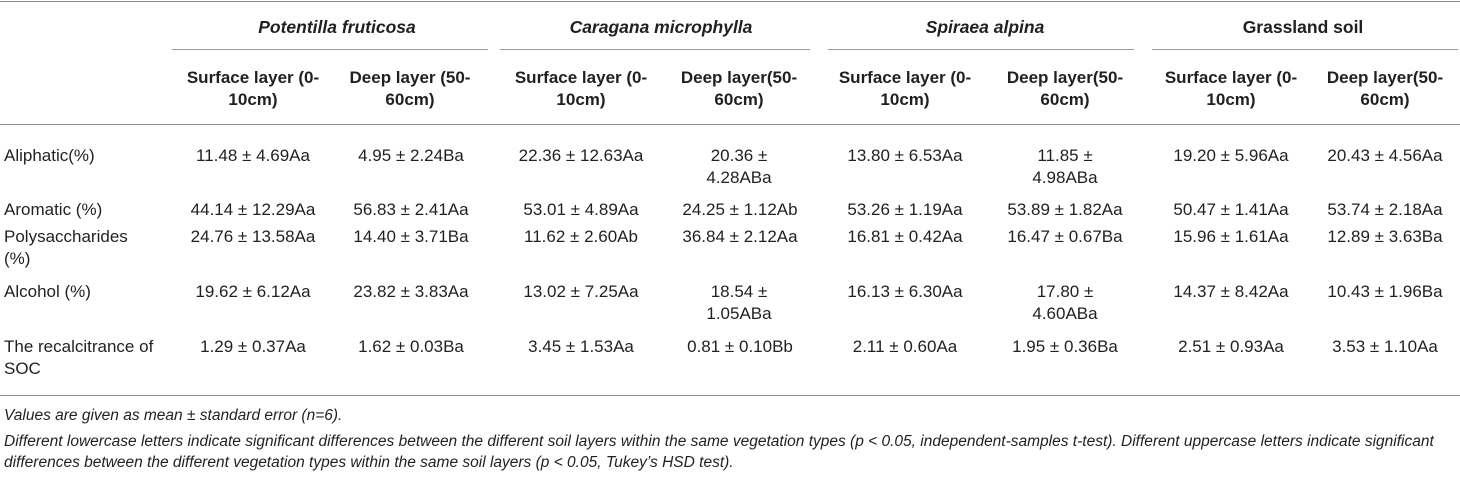 The height and width of the screenshot is (480, 1460). Describe the element at coordinates (411, 236) in the screenshot. I see `cell-polysaccharides-potentilla-deep: 14.40 ± 3.71Ba` at that location.